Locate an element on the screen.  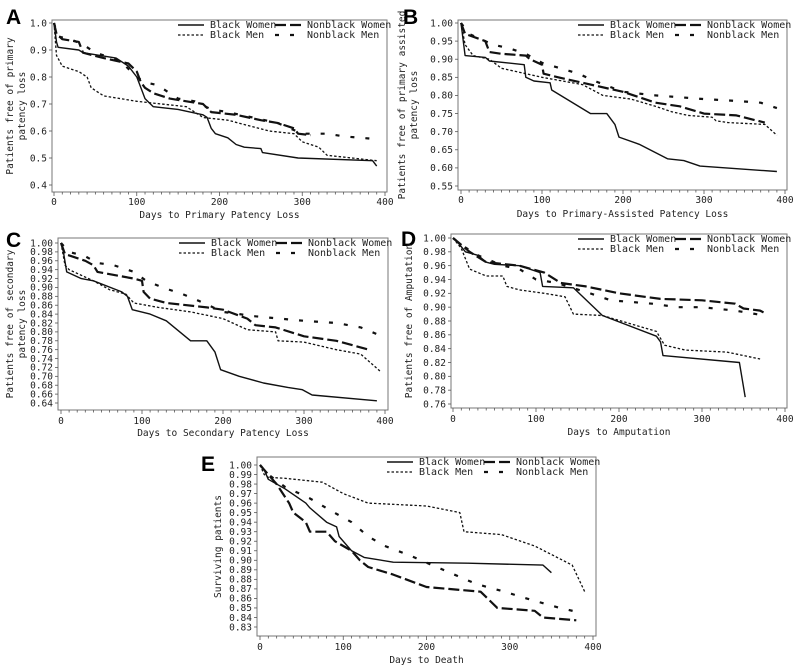
panel-letter: B is located at coordinates (410, 17).